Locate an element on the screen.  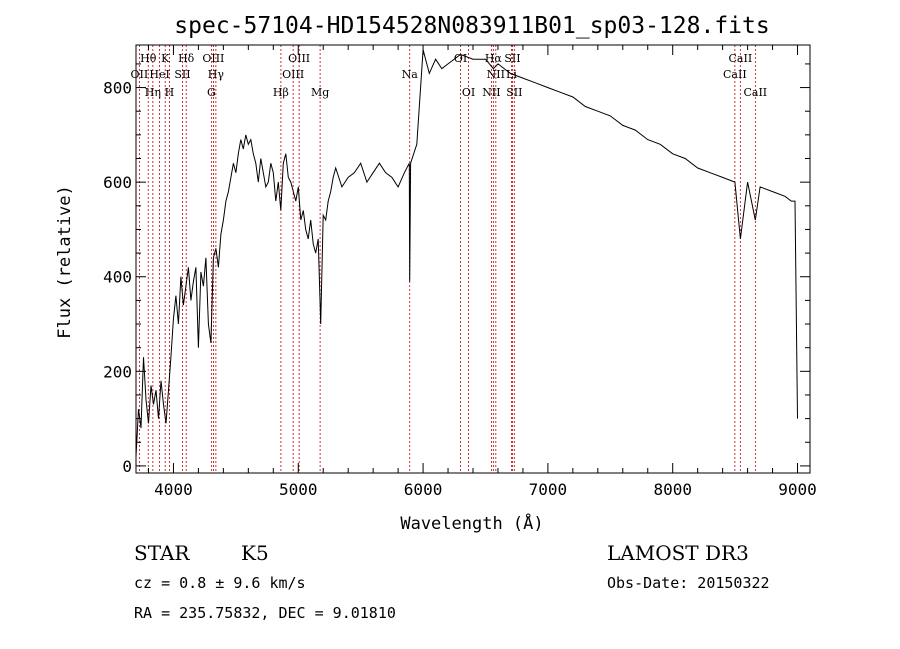
y-tick-label: 200 is located at coordinates (117, 371).